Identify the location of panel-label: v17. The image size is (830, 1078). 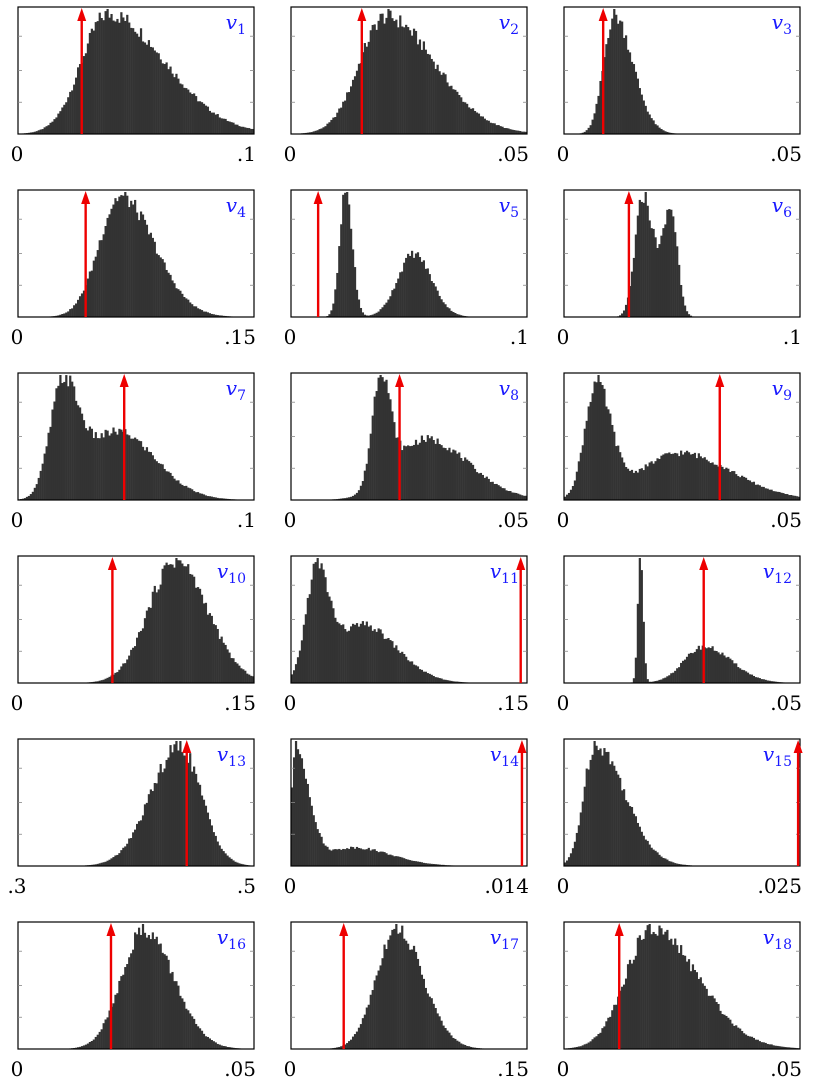
(504, 939).